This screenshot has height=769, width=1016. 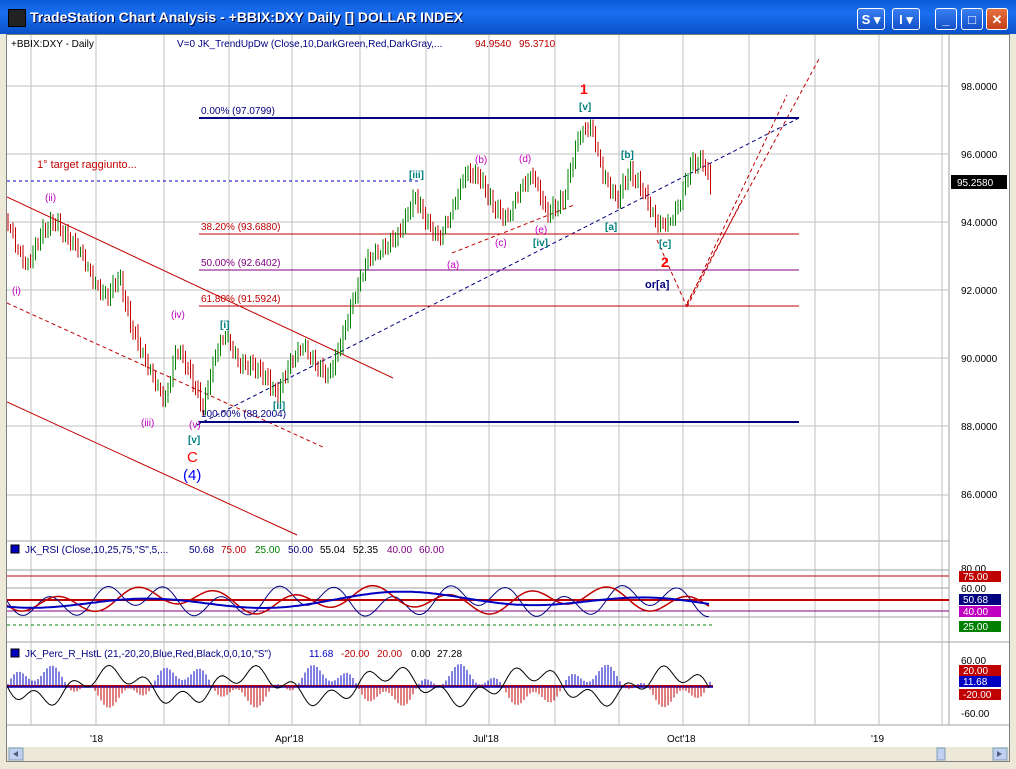 I want to click on wave-a-box-label: [a], so click(x=611, y=227).